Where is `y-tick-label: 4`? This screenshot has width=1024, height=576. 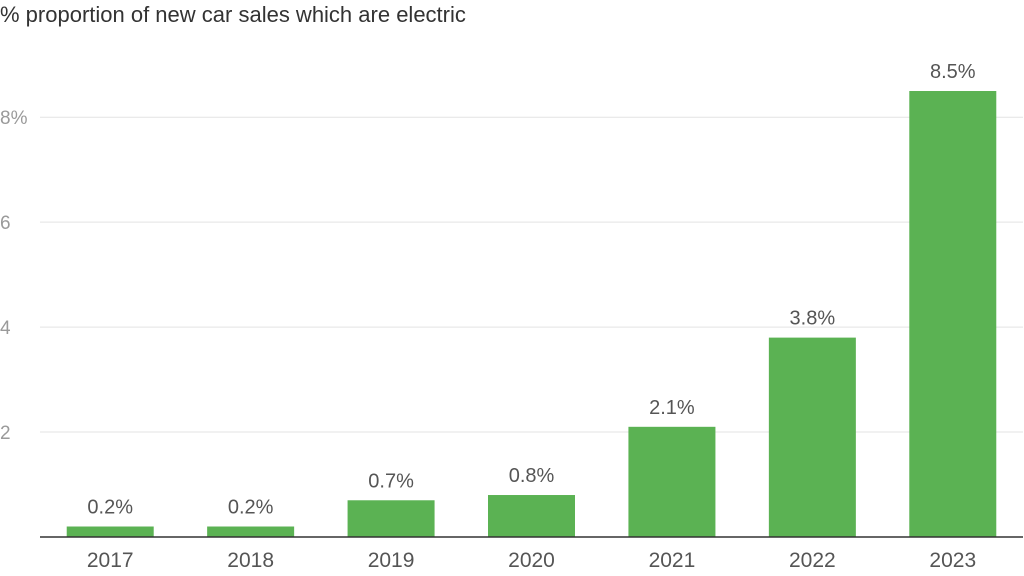 y-tick-label: 4 is located at coordinates (5, 328).